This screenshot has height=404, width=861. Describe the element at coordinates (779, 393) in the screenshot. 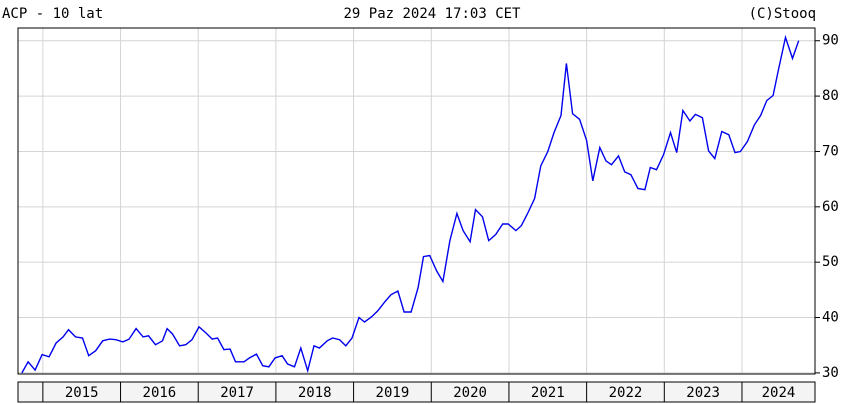

I see `x-tick-label: 2024` at that location.